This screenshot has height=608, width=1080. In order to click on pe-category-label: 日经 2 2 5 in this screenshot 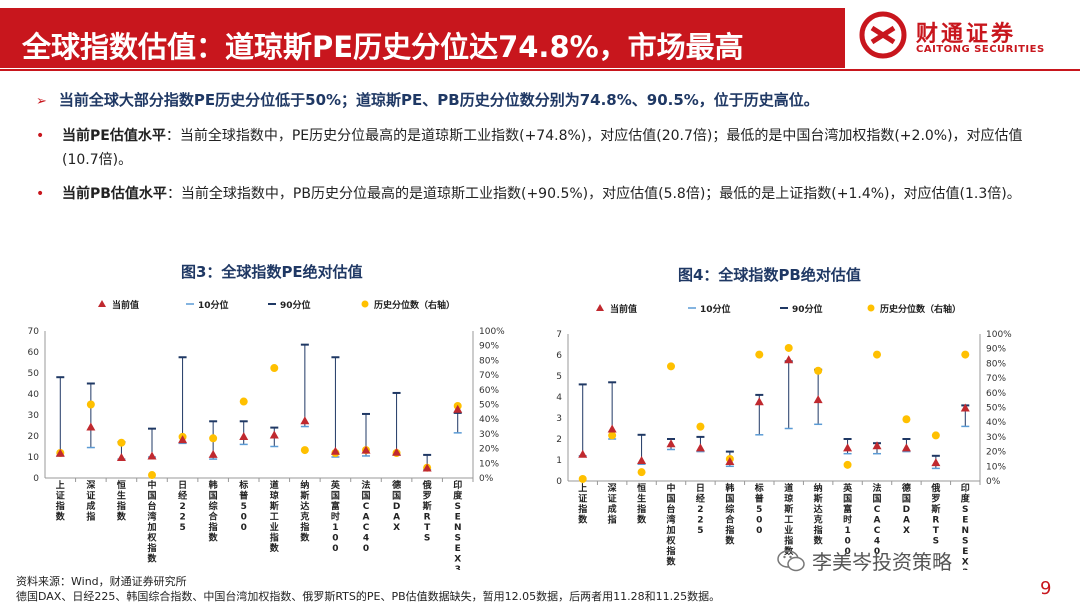, I will do `click(182, 506)`.